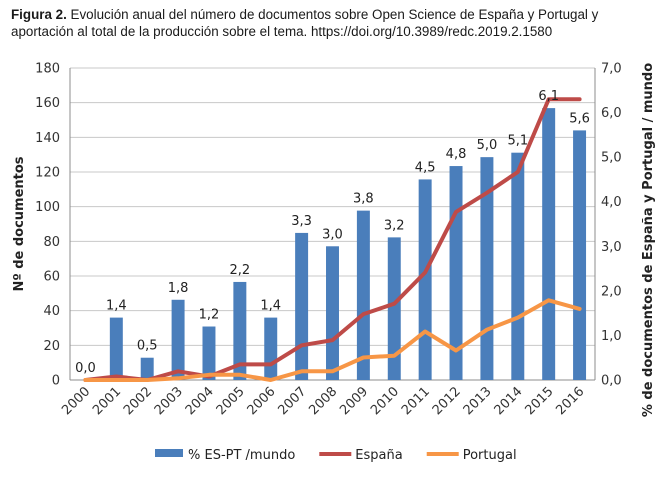 The width and height of the screenshot is (663, 479). What do you see at coordinates (76, 401) in the screenshot?
I see `x-tick-label: 2000` at bounding box center [76, 401].